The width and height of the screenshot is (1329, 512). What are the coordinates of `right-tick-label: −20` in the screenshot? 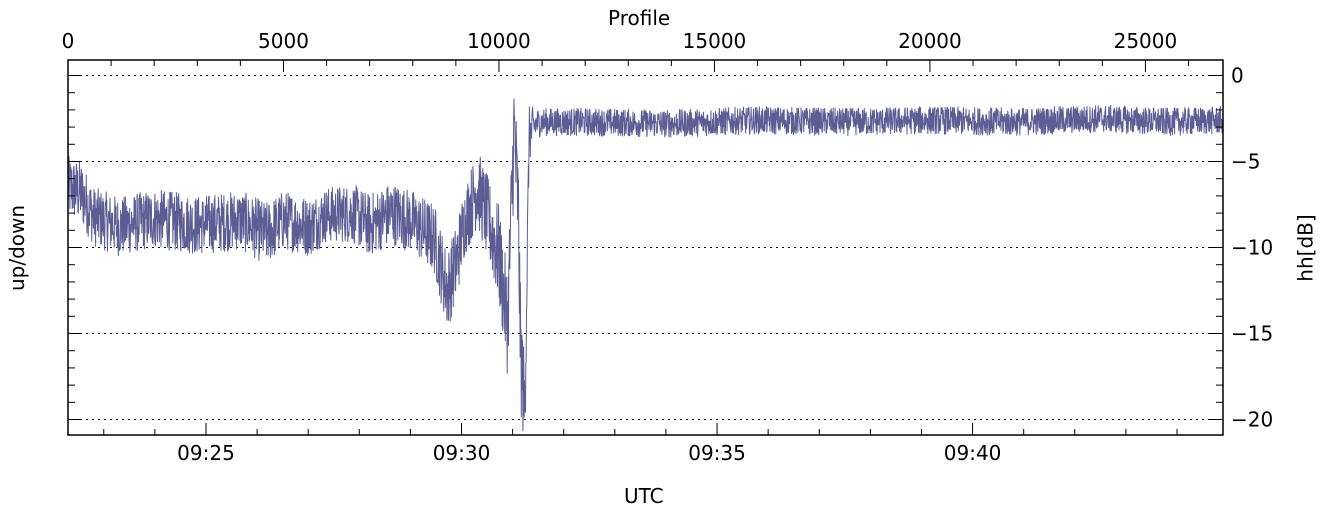 It's located at (1252, 420).